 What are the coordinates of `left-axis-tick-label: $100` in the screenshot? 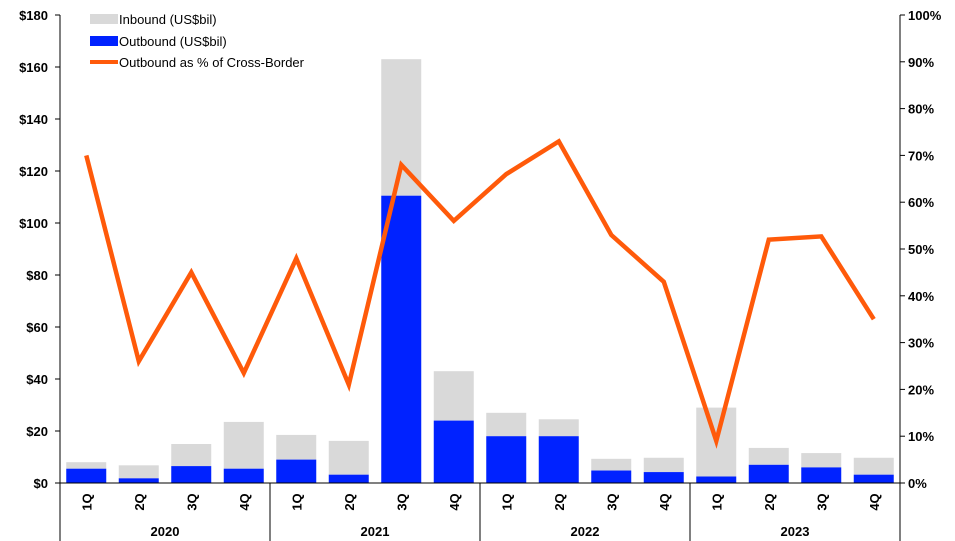 It's located at (33, 223).